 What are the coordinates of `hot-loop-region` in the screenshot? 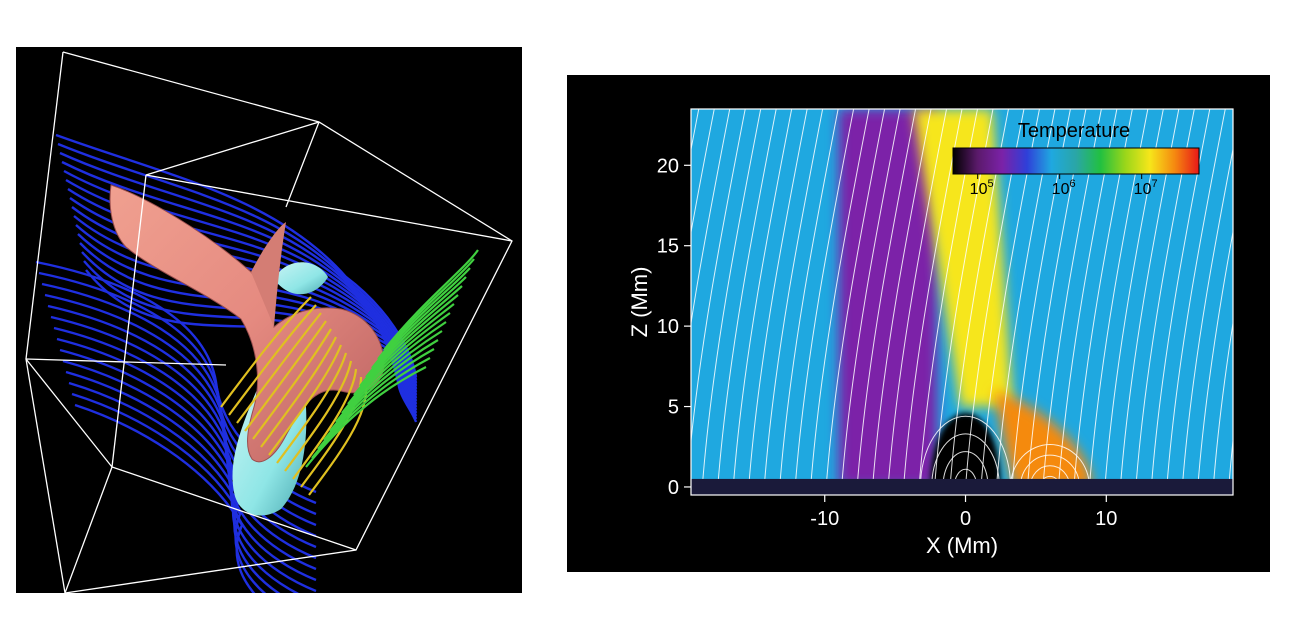 It's located at (1043, 438).